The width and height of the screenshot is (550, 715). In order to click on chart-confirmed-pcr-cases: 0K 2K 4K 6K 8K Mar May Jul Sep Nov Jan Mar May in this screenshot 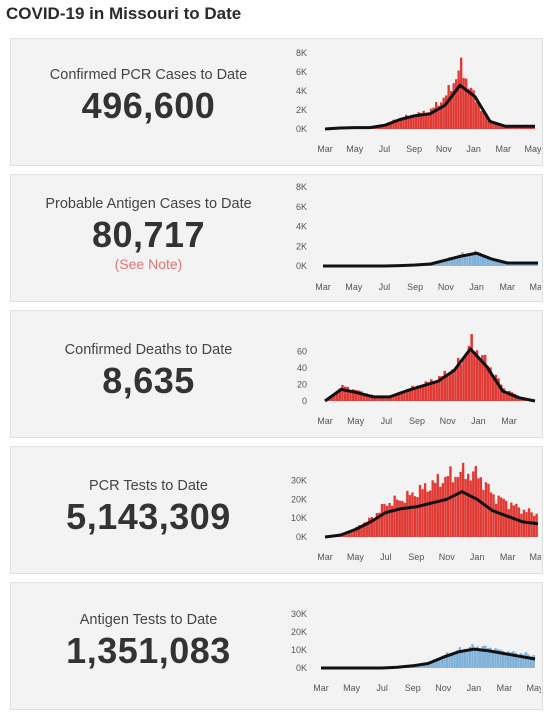, I will do `click(418, 101)`.